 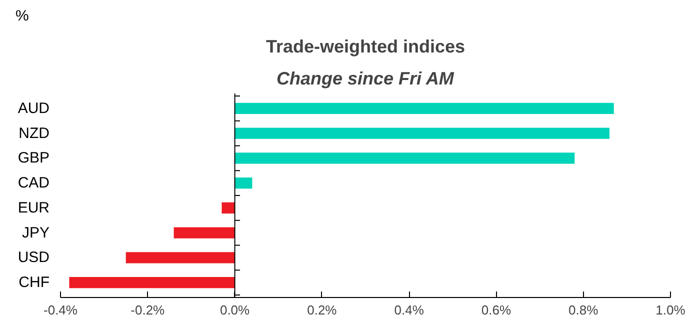 I want to click on x-tick-label: 0.6%, so click(x=496, y=310).